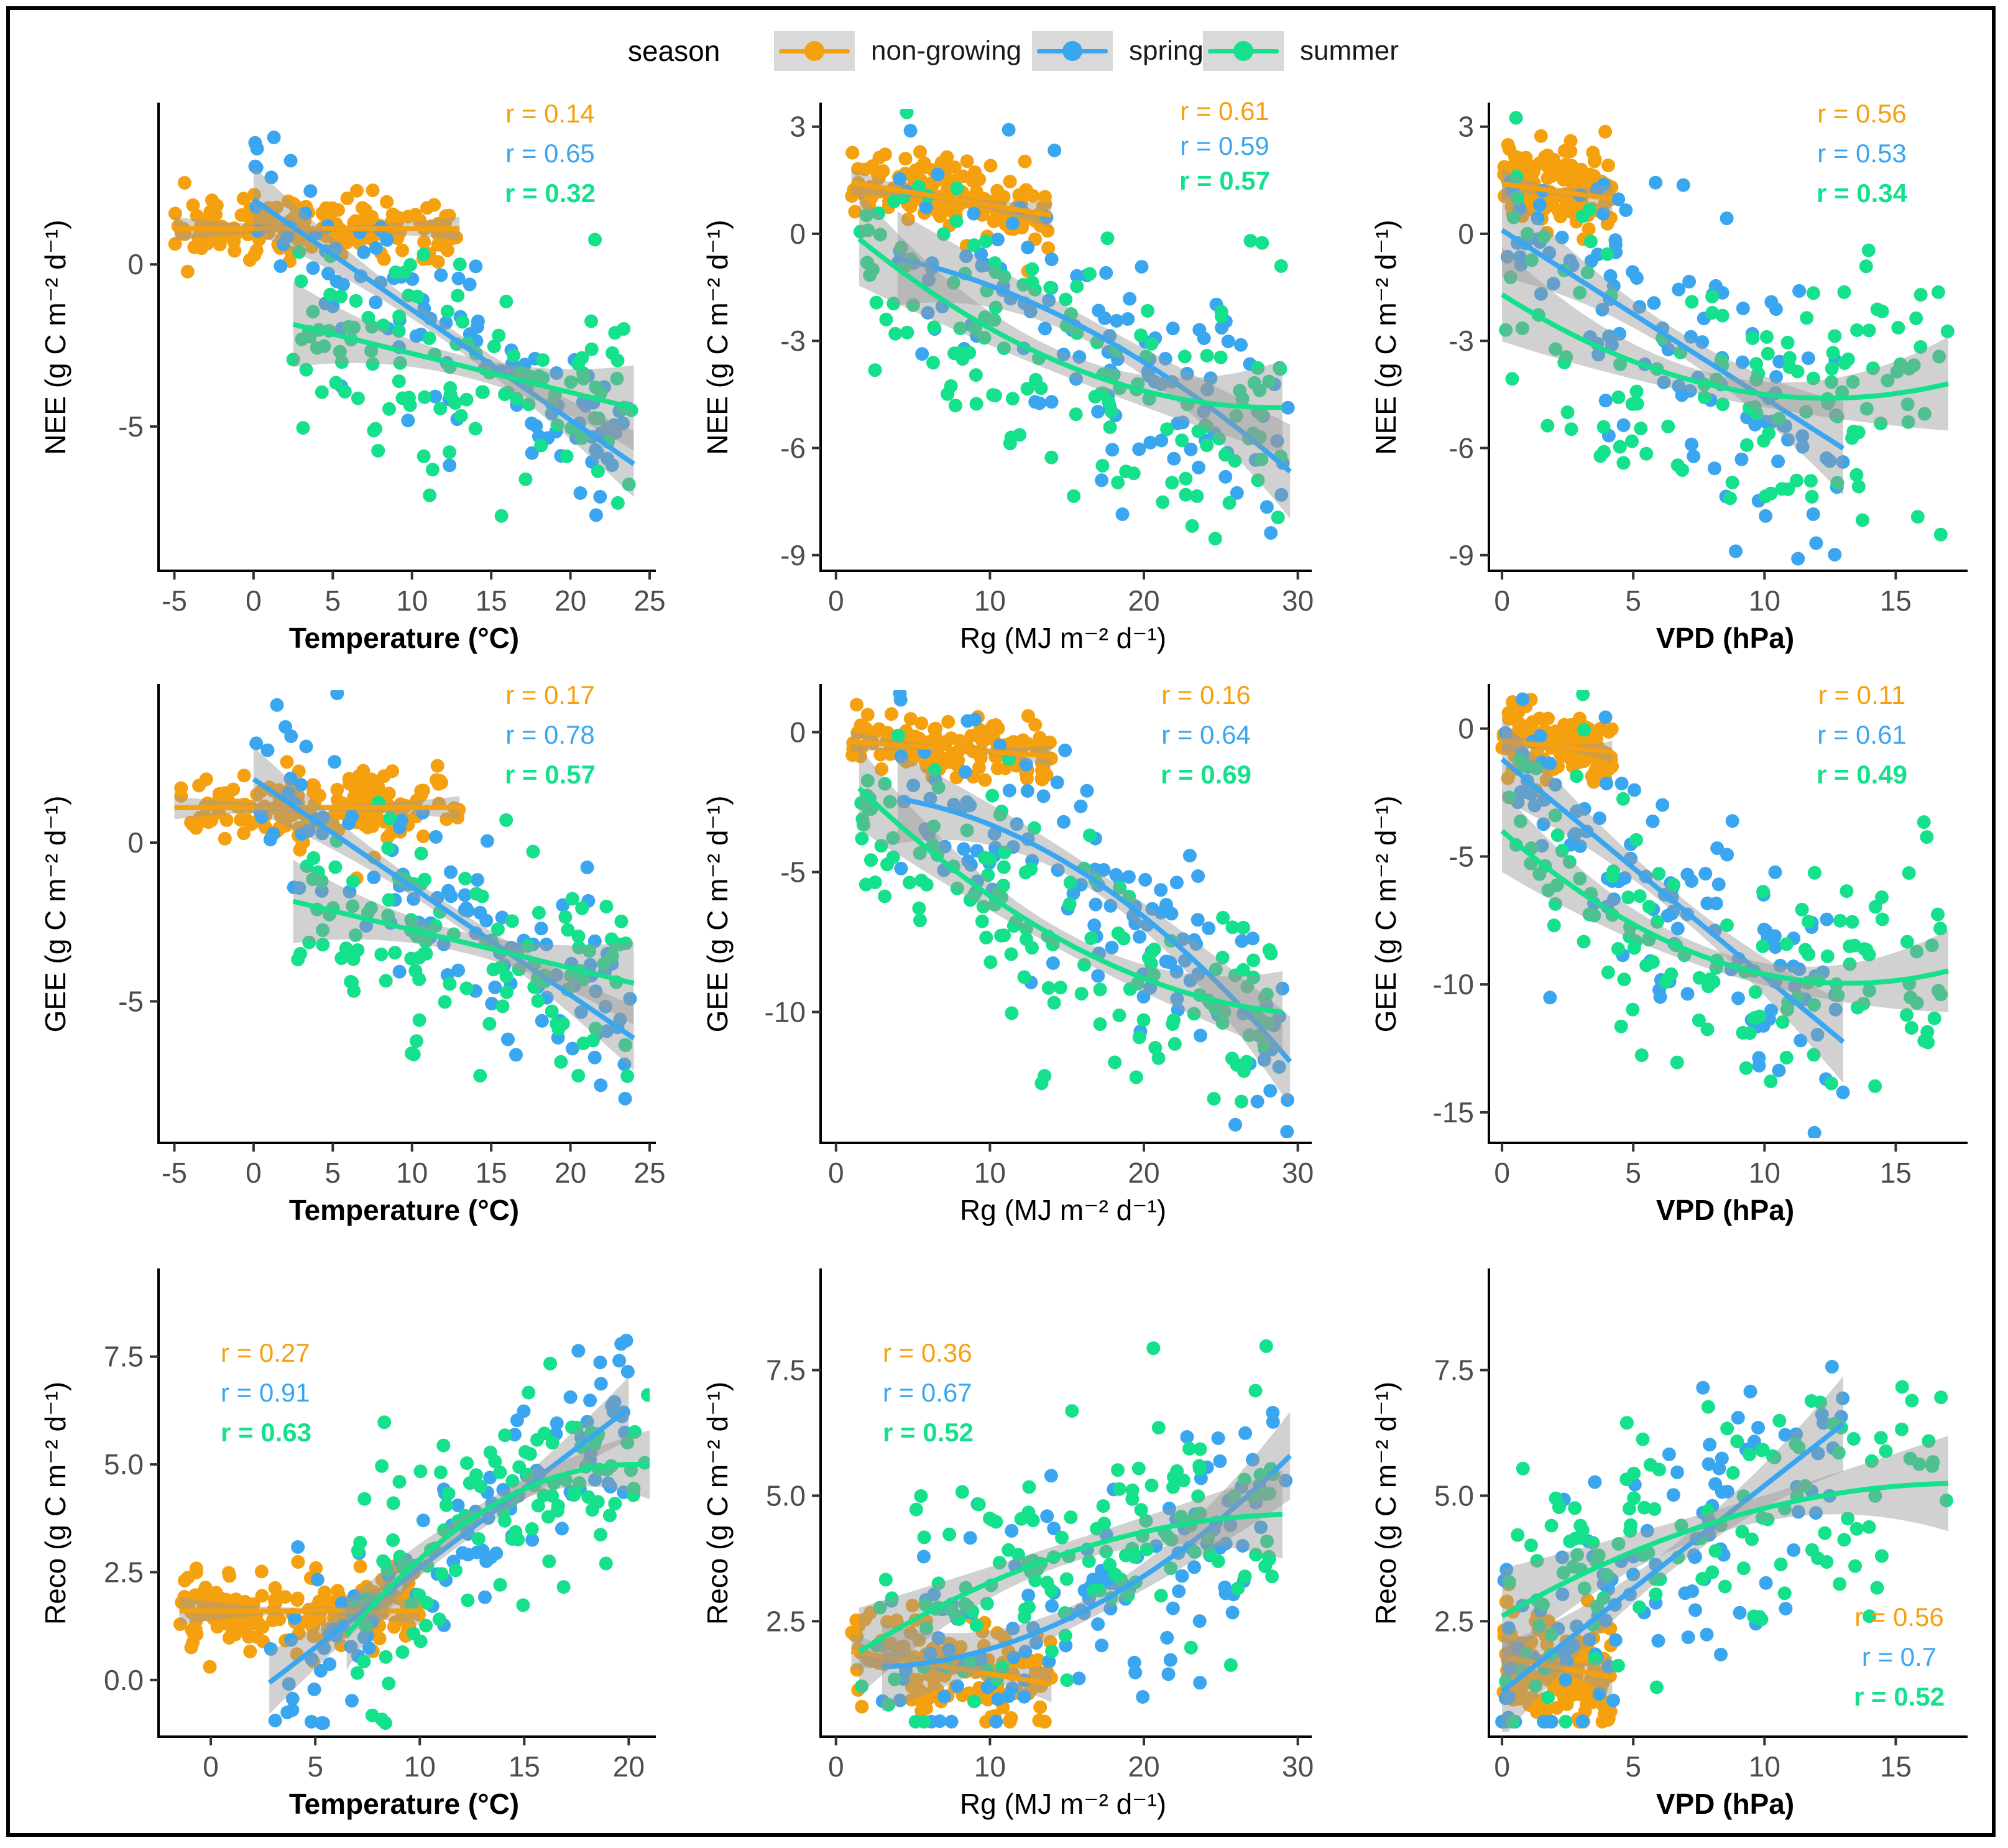 The height and width of the screenshot is (1848, 2008). Describe the element at coordinates (124, 1572) in the screenshot. I see `y-tick-label: 2.5` at that location.